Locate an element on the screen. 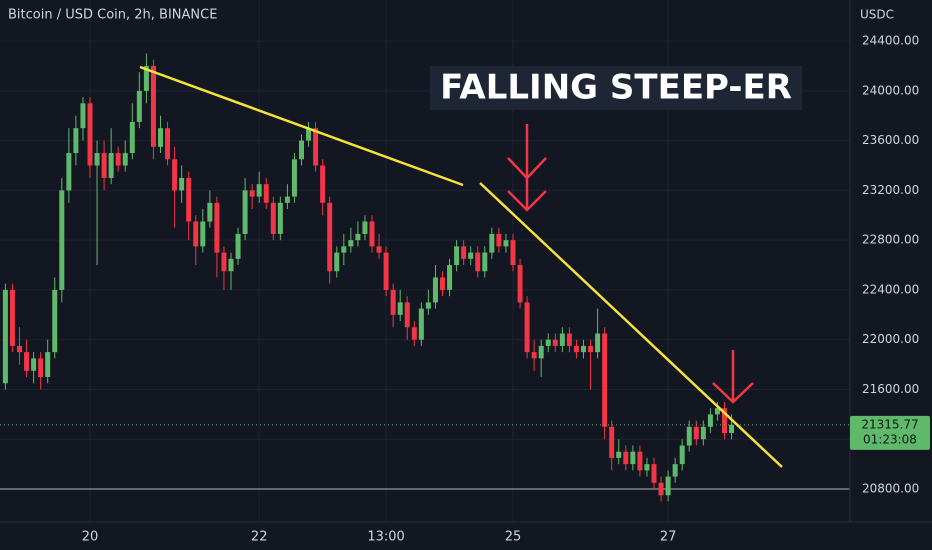 This screenshot has height=550, width=932. y-tick-label: 24400.00 is located at coordinates (890, 41).